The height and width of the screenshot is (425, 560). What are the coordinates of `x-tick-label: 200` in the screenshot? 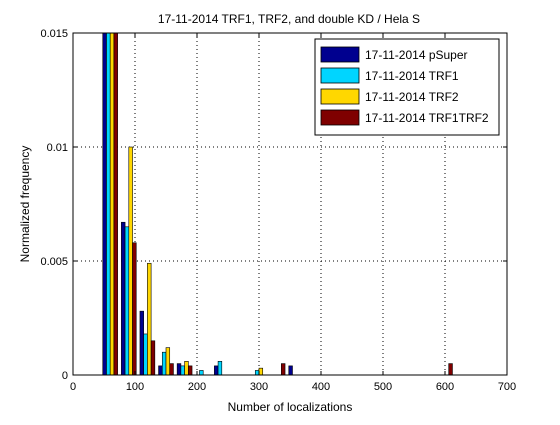 It's located at (197, 387).